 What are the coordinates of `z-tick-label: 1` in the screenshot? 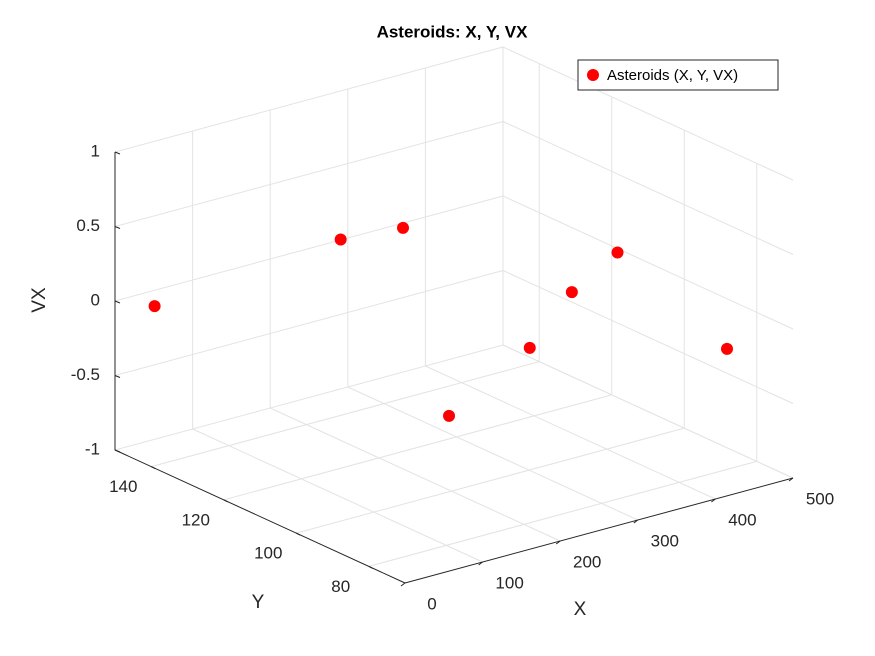 It's located at (95, 150).